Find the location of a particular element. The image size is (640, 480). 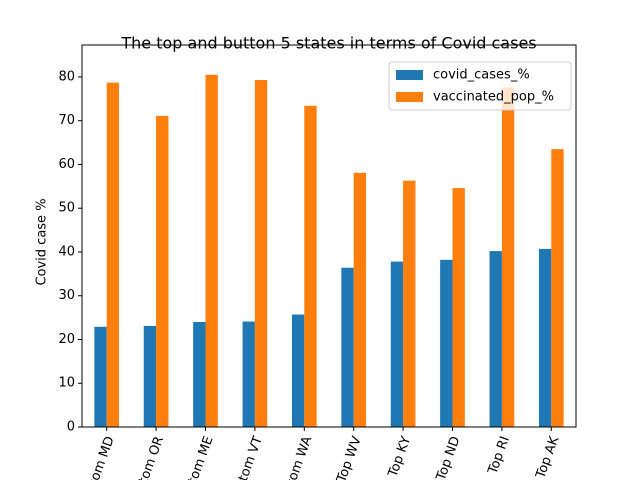

y-tick-label: 70 is located at coordinates (66, 120).